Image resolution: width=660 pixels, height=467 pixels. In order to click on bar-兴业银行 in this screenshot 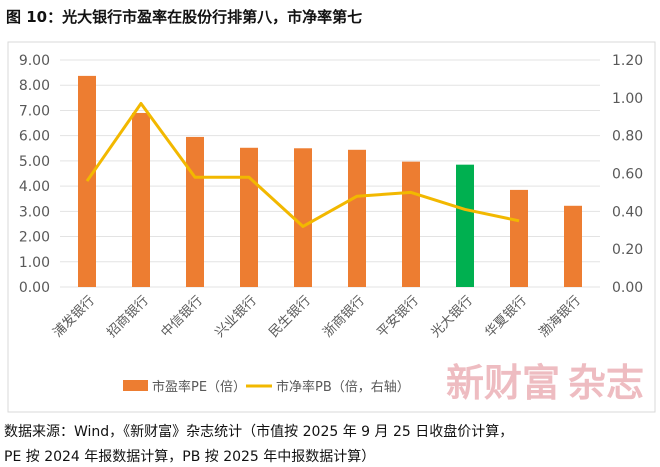, I will do `click(249, 217)`.